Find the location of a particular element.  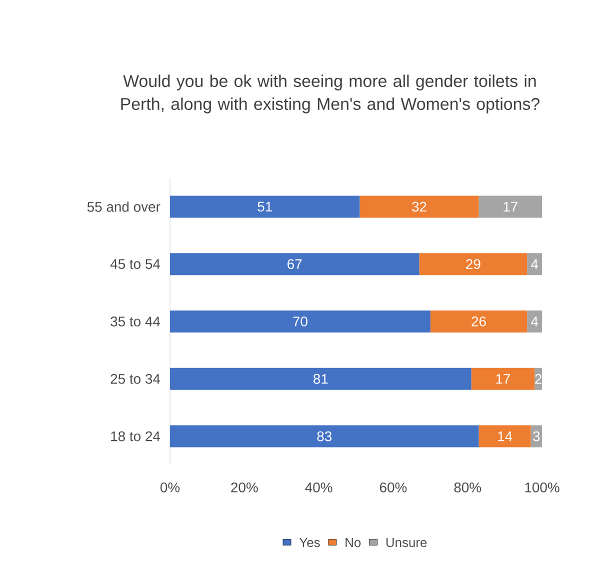

y-tick-label: 45 to 54 is located at coordinates (135, 264).